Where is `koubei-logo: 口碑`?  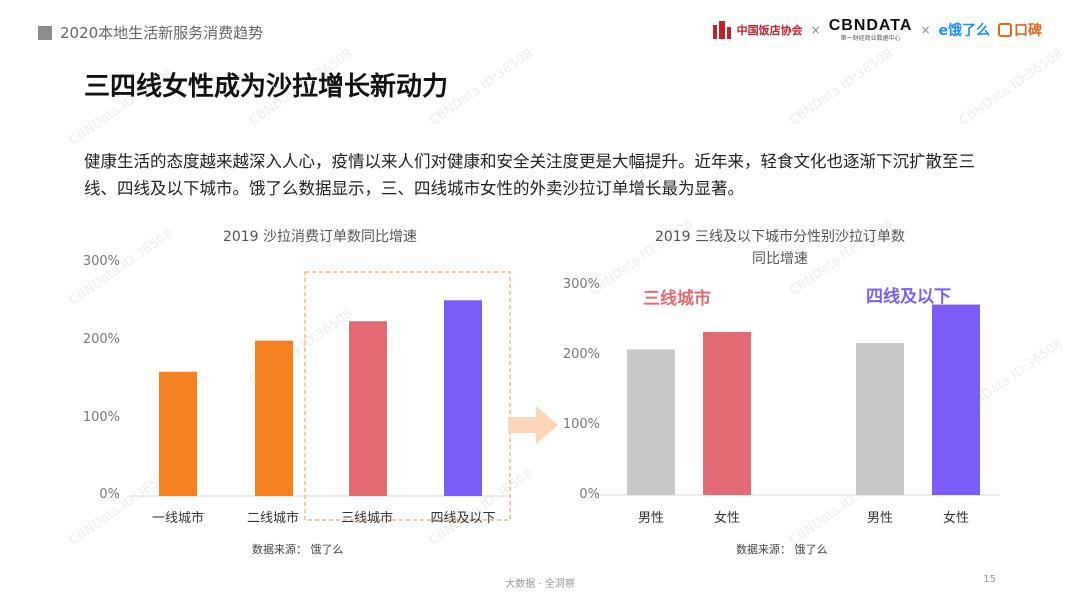
koubei-logo: 口碑 is located at coordinates (1020, 30).